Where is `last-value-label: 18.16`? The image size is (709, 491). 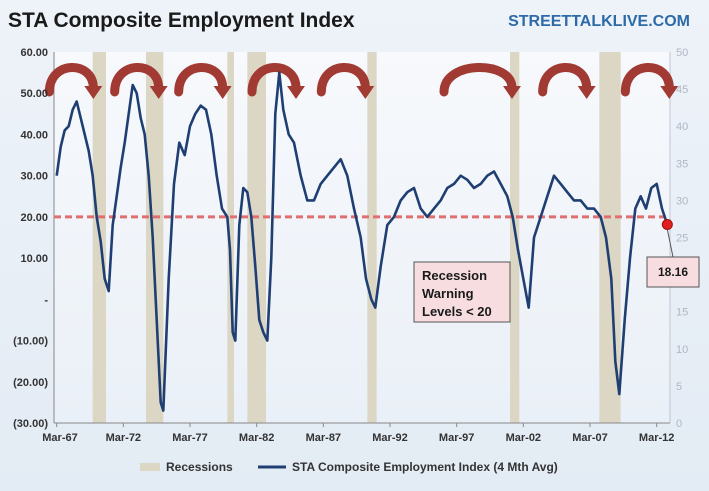 last-value-label: 18.16 is located at coordinates (673, 272).